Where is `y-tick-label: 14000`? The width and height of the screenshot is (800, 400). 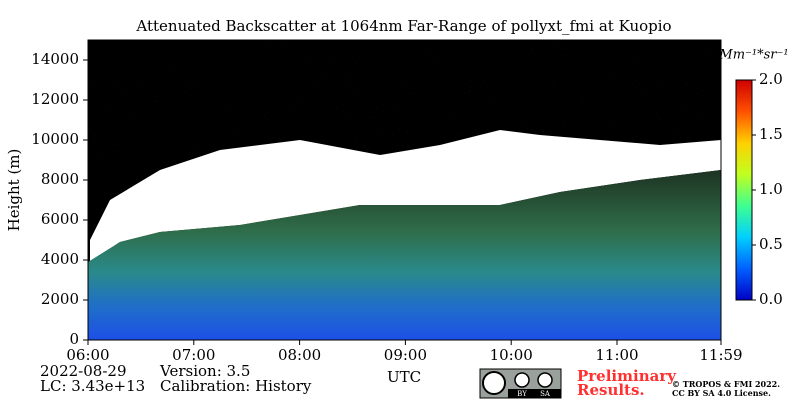 y-tick-label: 14000 is located at coordinates (55, 59).